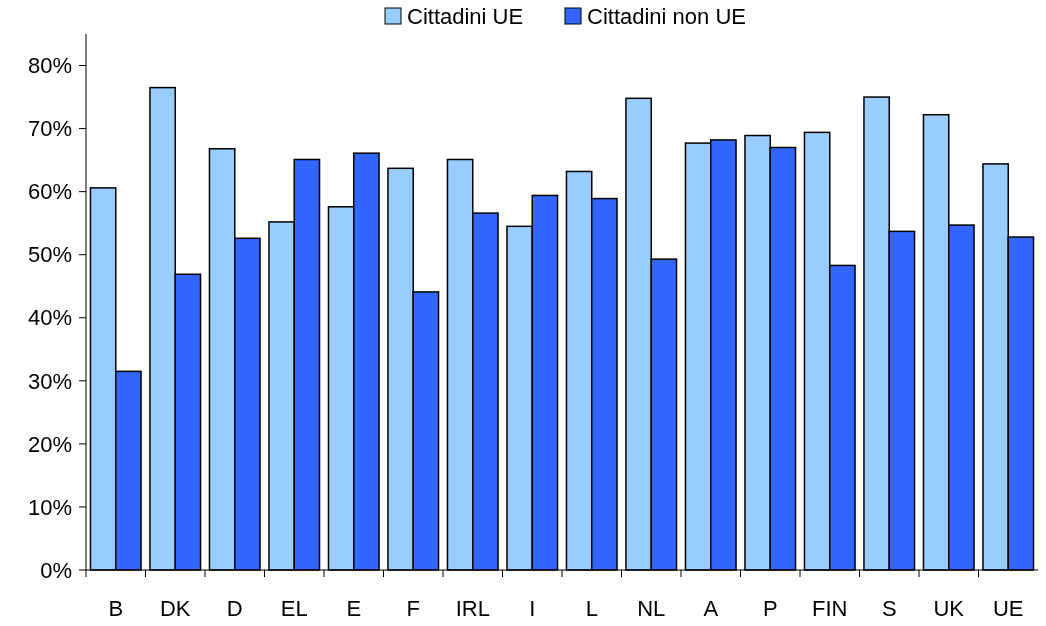 Image resolution: width=1046 pixels, height=626 pixels. I want to click on y-tick-label: 20%, so click(49, 444).